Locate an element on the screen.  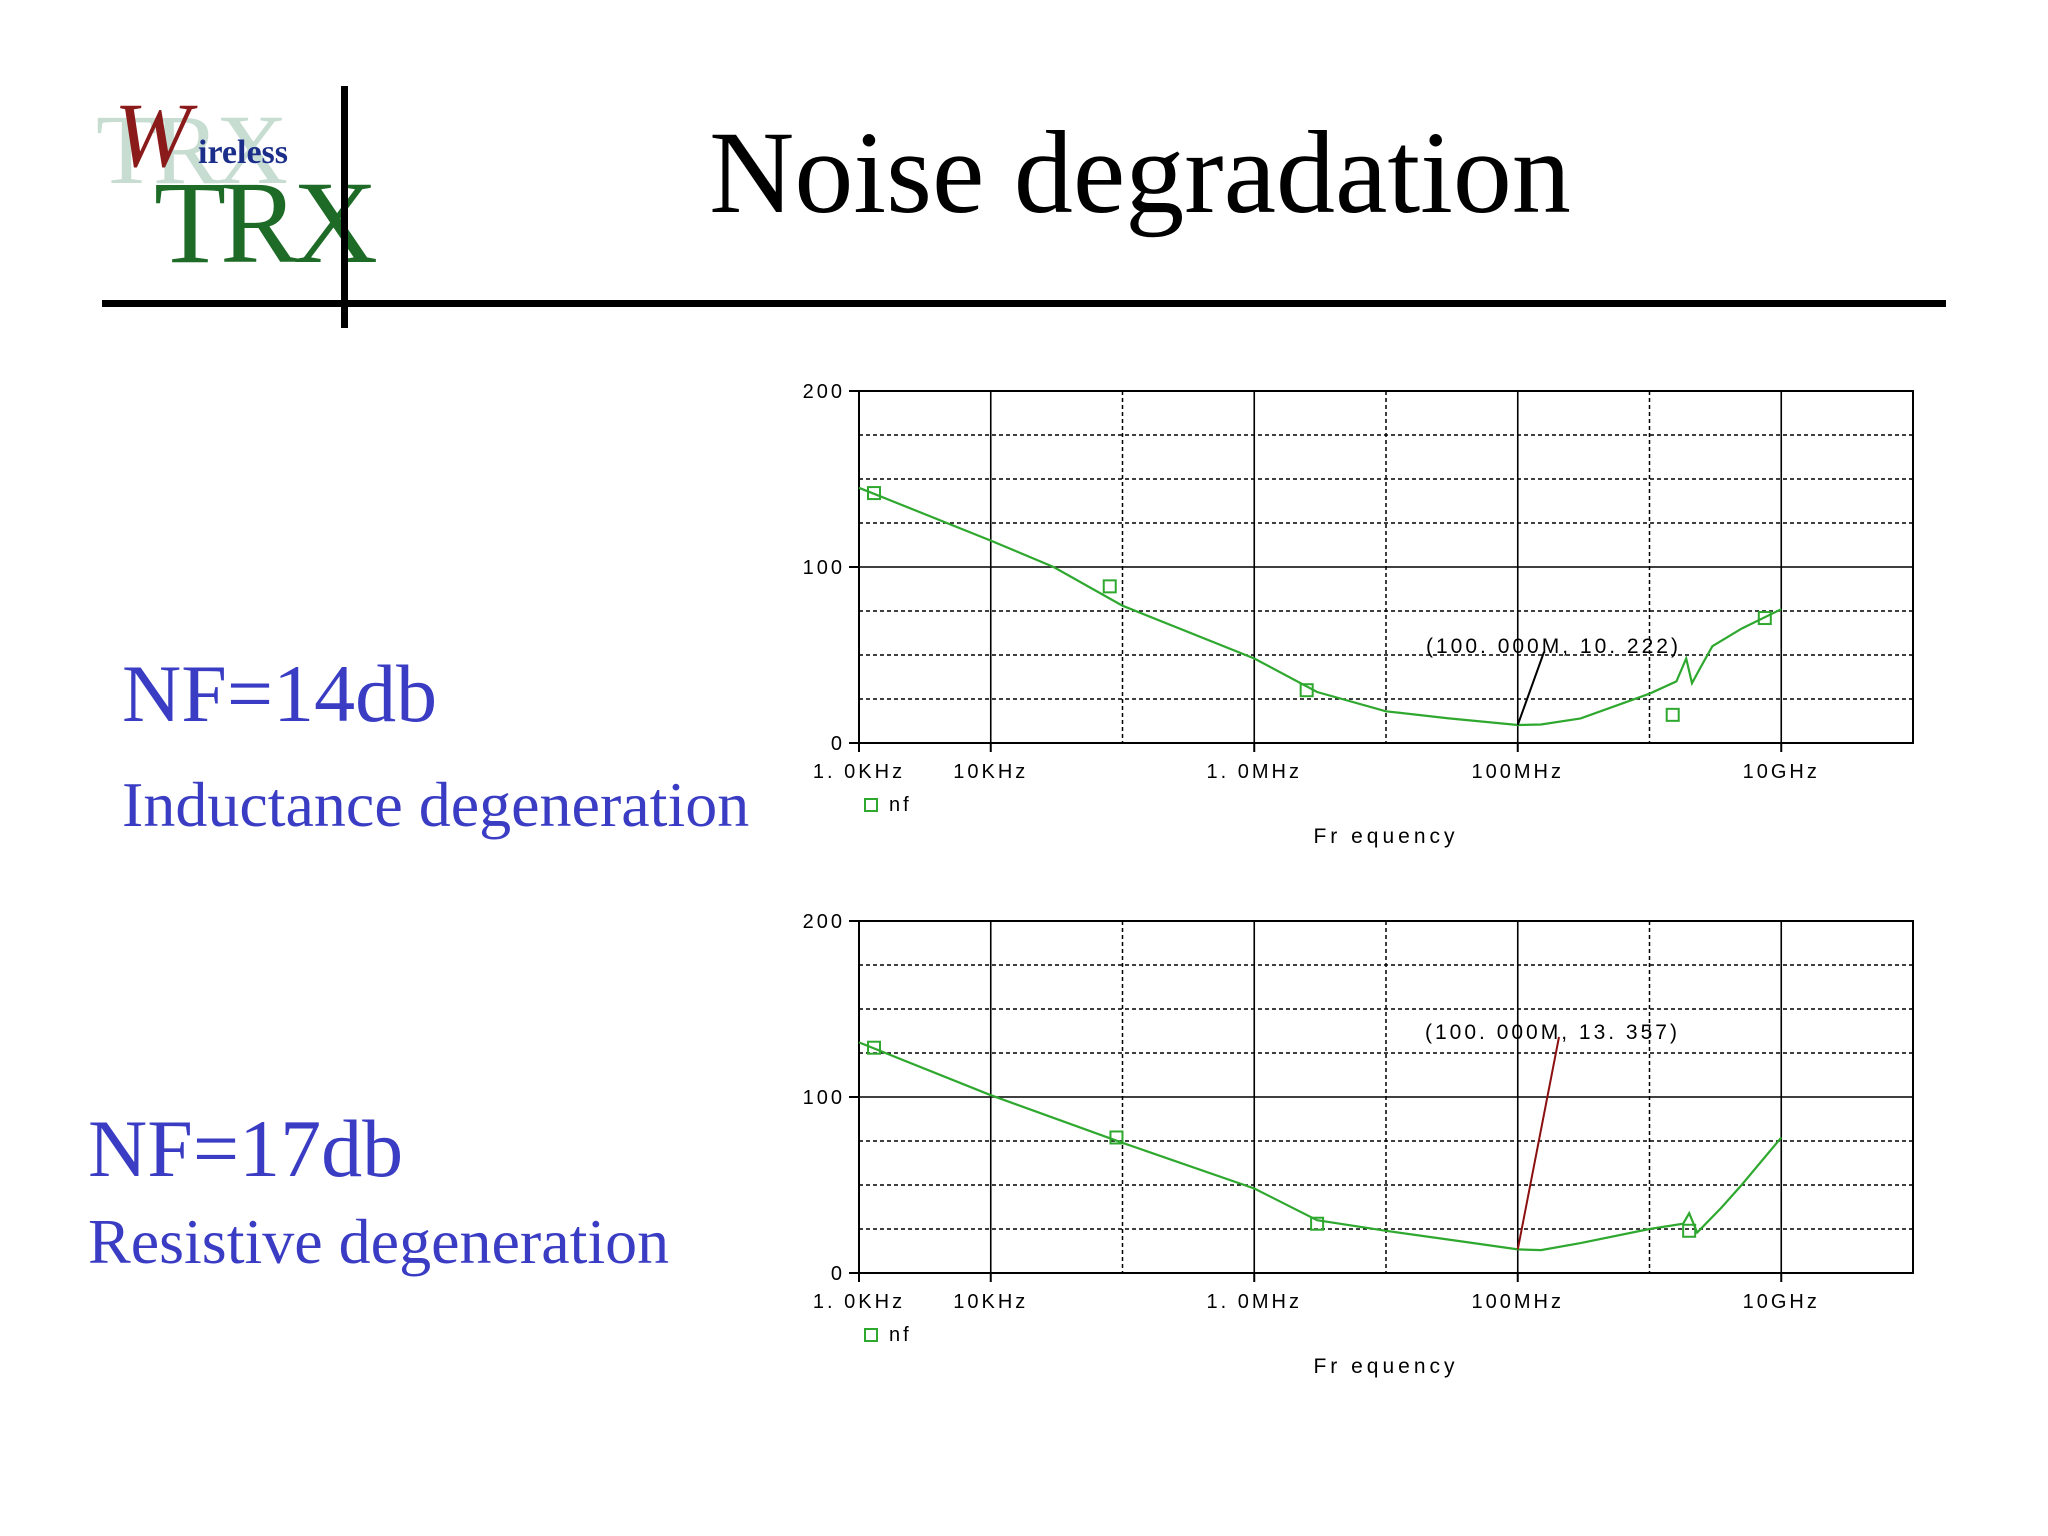
slide-title: Noise degradation is located at coordinates (1140, 172).